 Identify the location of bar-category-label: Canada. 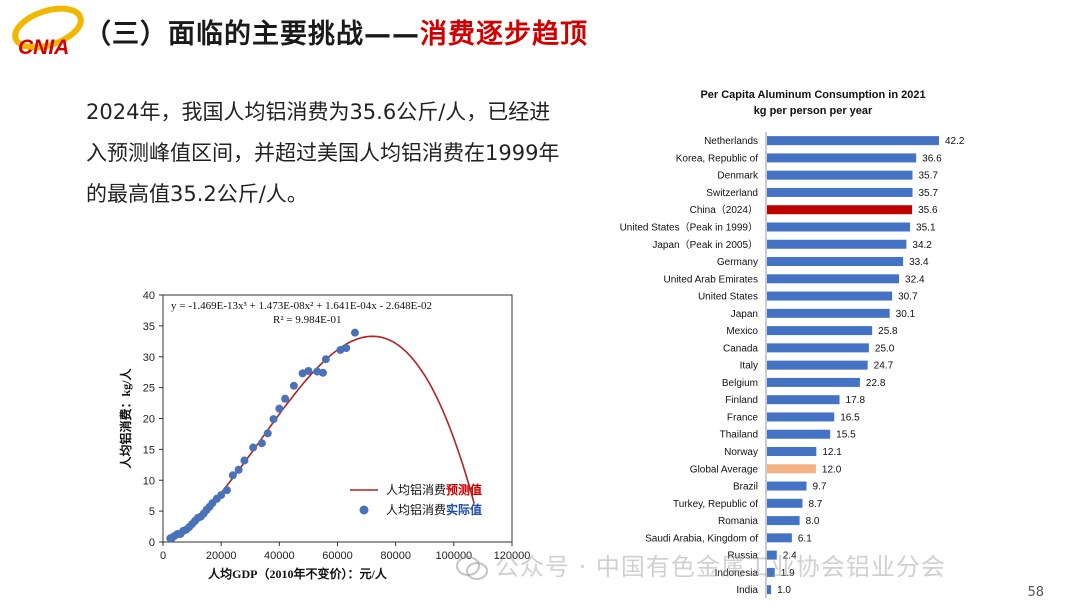
(740, 348).